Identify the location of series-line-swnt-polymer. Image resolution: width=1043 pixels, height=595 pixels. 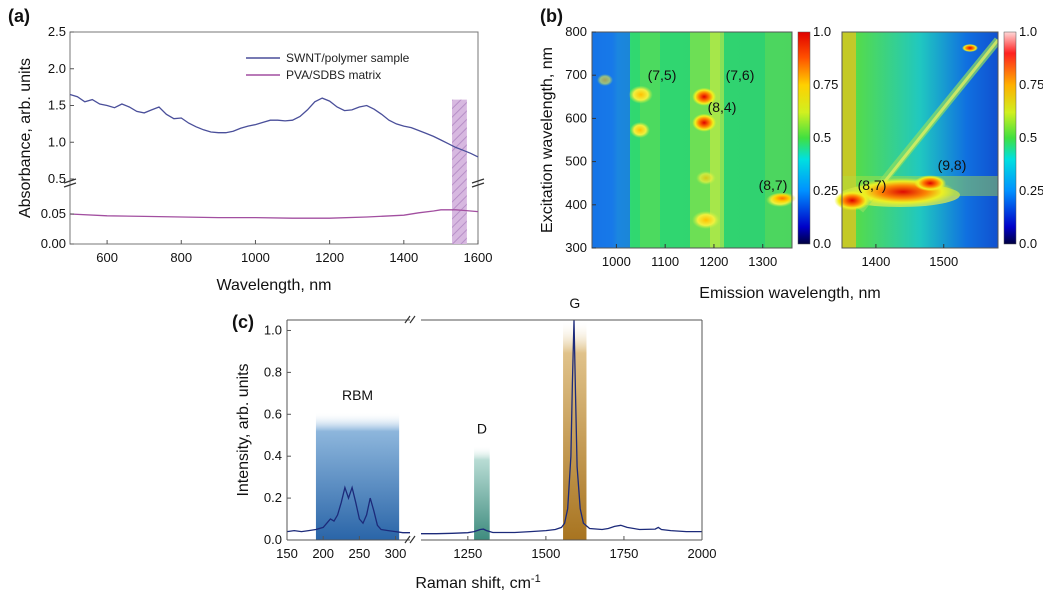
(274, 125).